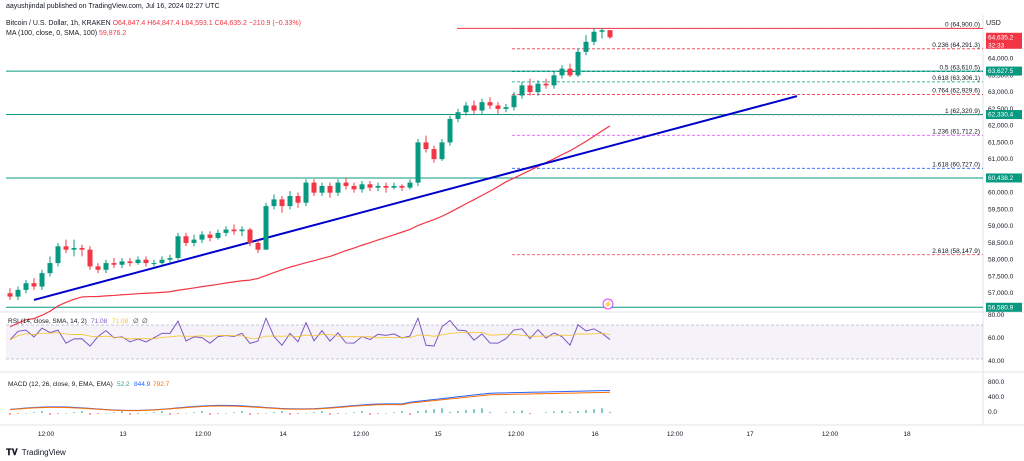 This screenshot has width=1024, height=461. I want to click on rsi-tick-label: 80.00, so click(996, 315).